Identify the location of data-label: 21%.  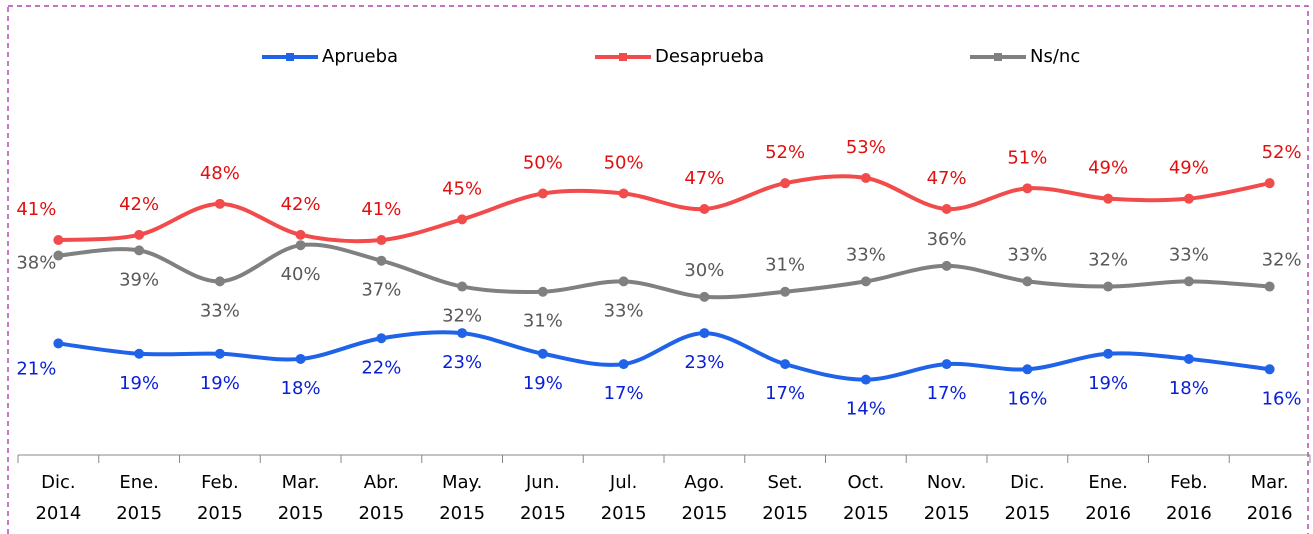
(36, 368).